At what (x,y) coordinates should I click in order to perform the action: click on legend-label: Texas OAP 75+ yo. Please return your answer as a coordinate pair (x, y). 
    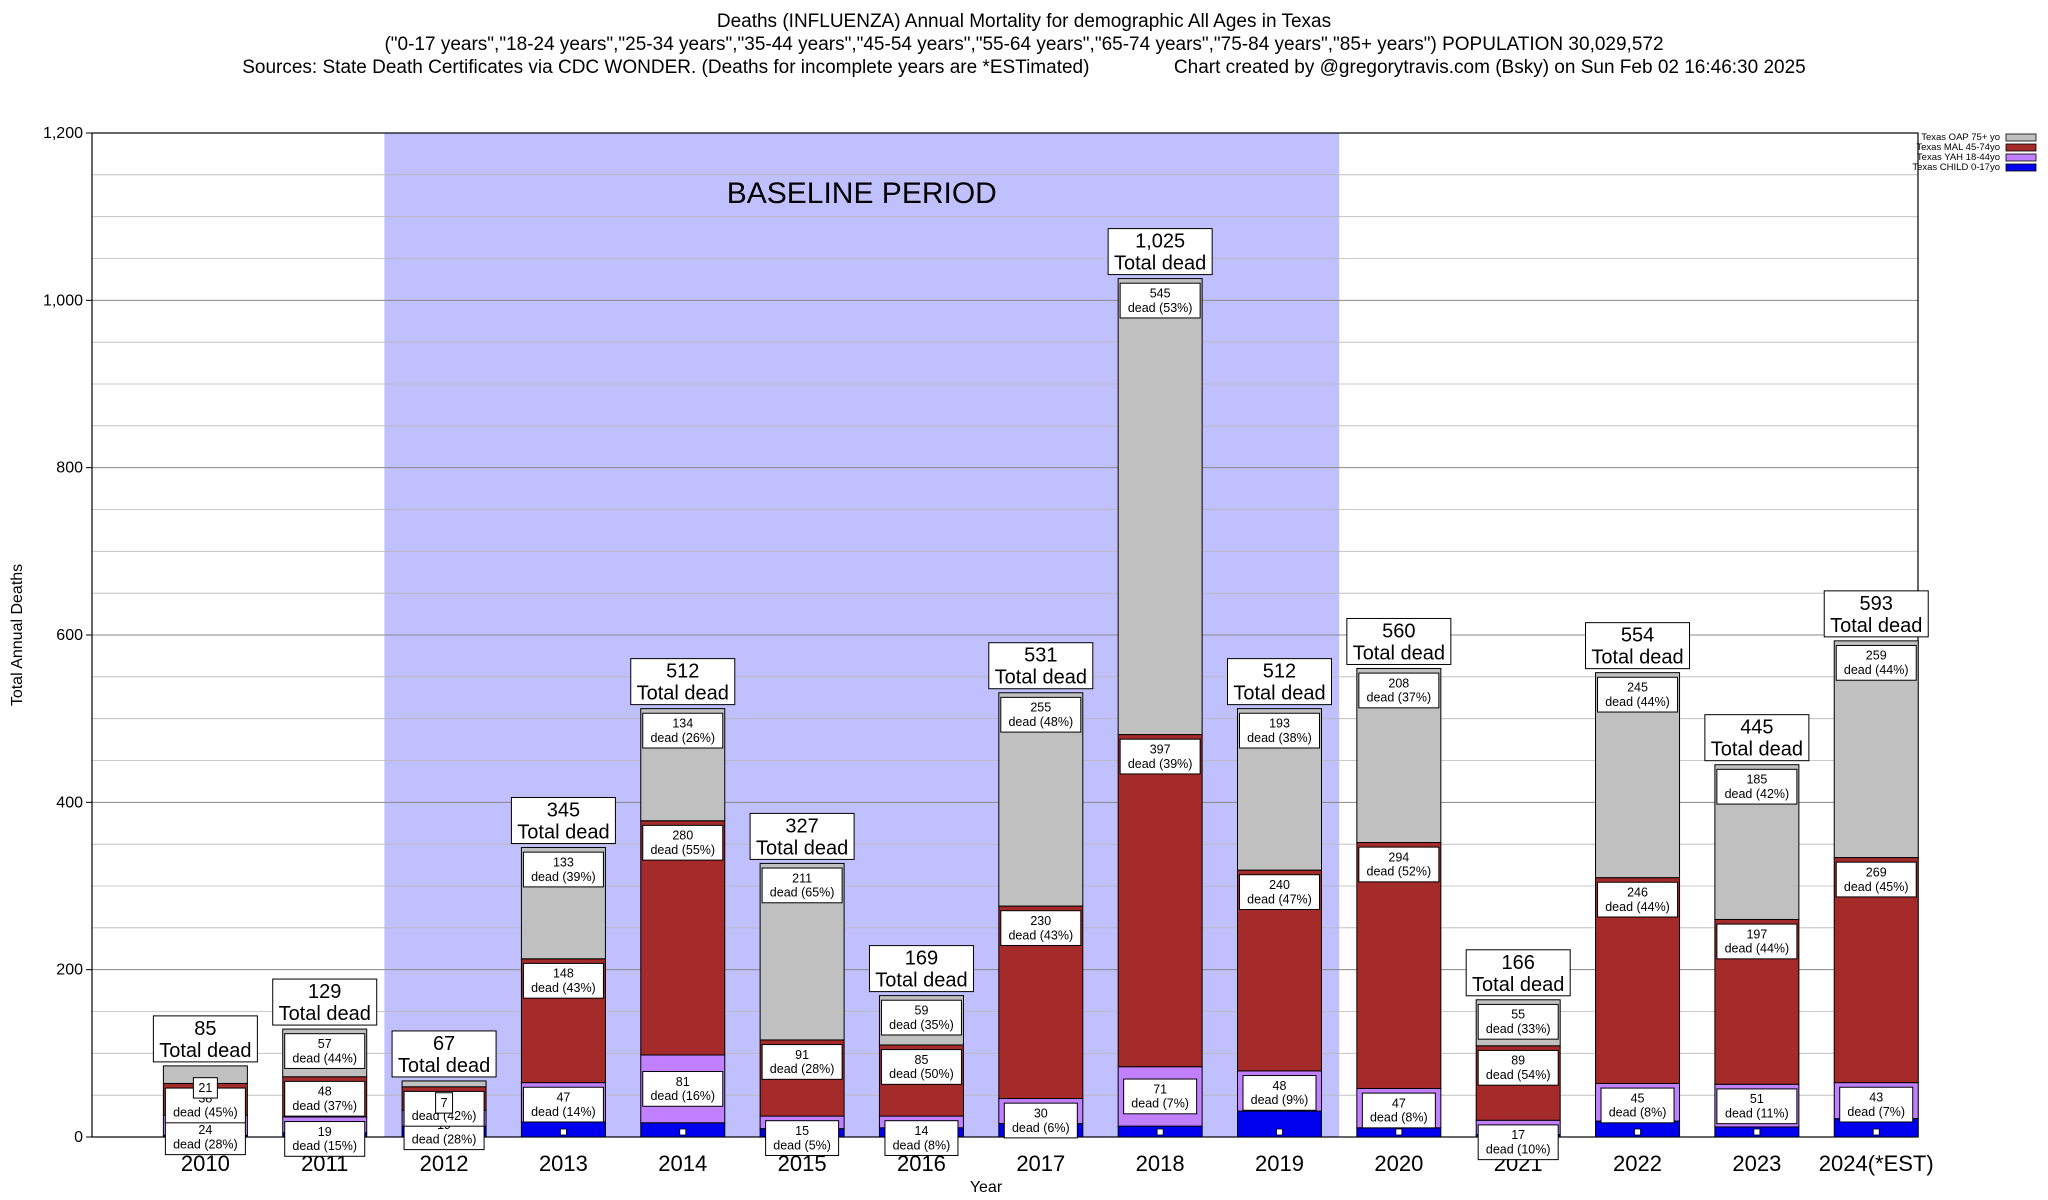
    Looking at the image, I should click on (1960, 137).